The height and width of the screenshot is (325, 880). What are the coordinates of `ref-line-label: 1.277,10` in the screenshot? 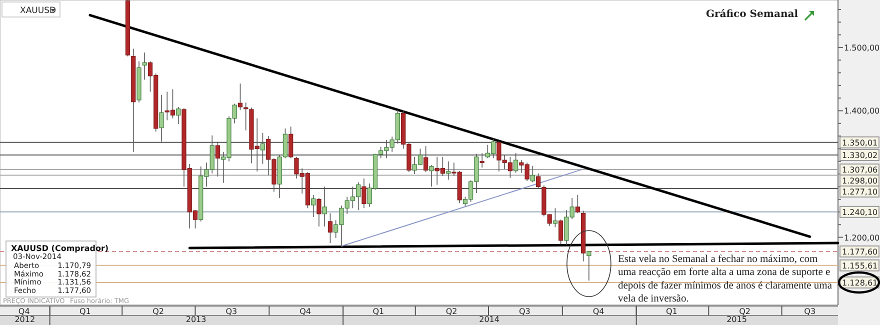 It's located at (860, 192).